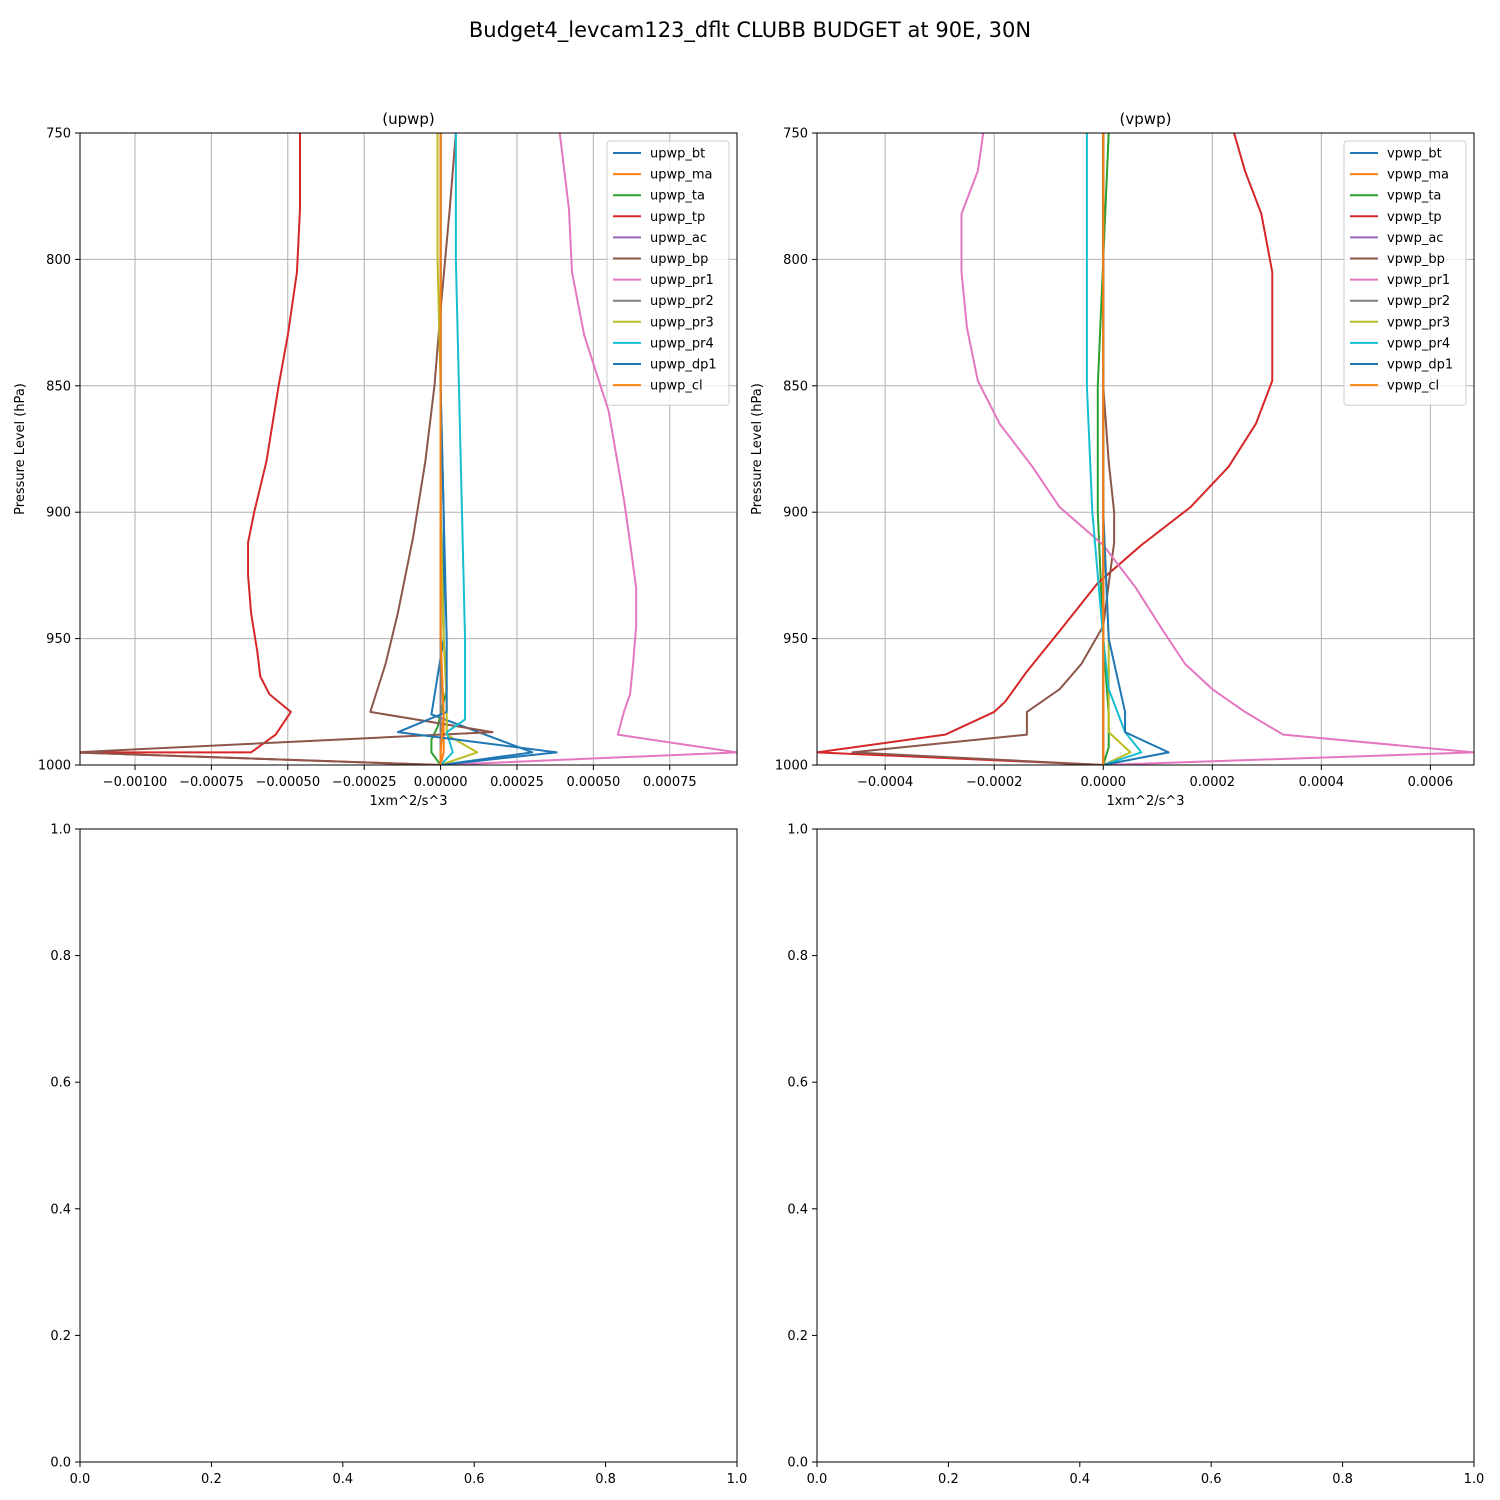 This screenshot has height=1500, width=1500. Describe the element at coordinates (670, 782) in the screenshot. I see `x-tick-label: 0.00075` at that location.